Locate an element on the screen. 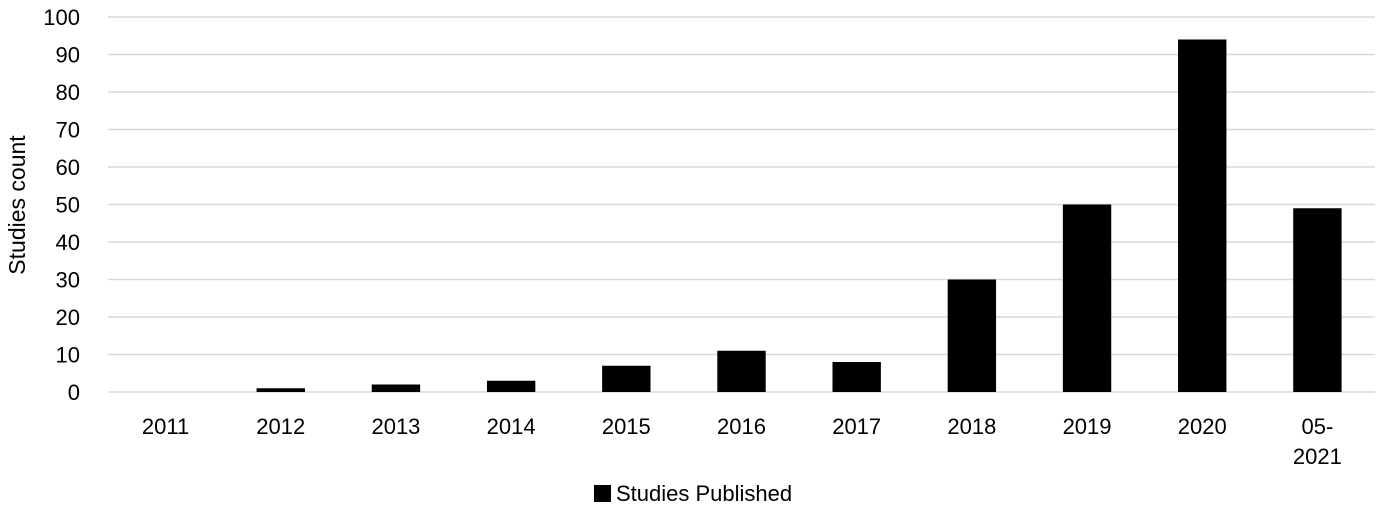 Image resolution: width=1381 pixels, height=512 pixels. x-tick-label: 2019 is located at coordinates (1087, 426).